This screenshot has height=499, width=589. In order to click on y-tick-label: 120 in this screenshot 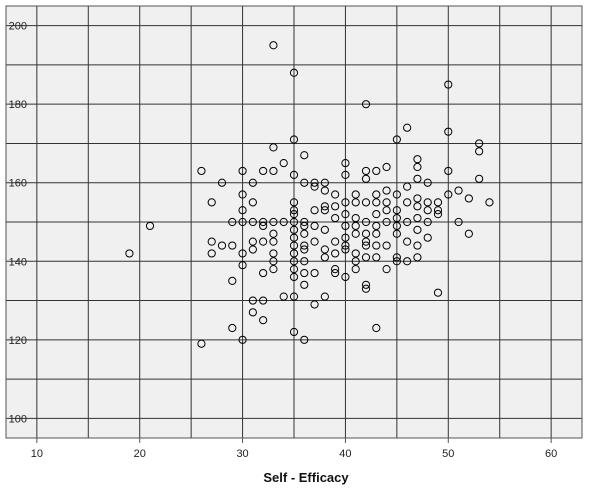, I will do `click(18, 341)`.